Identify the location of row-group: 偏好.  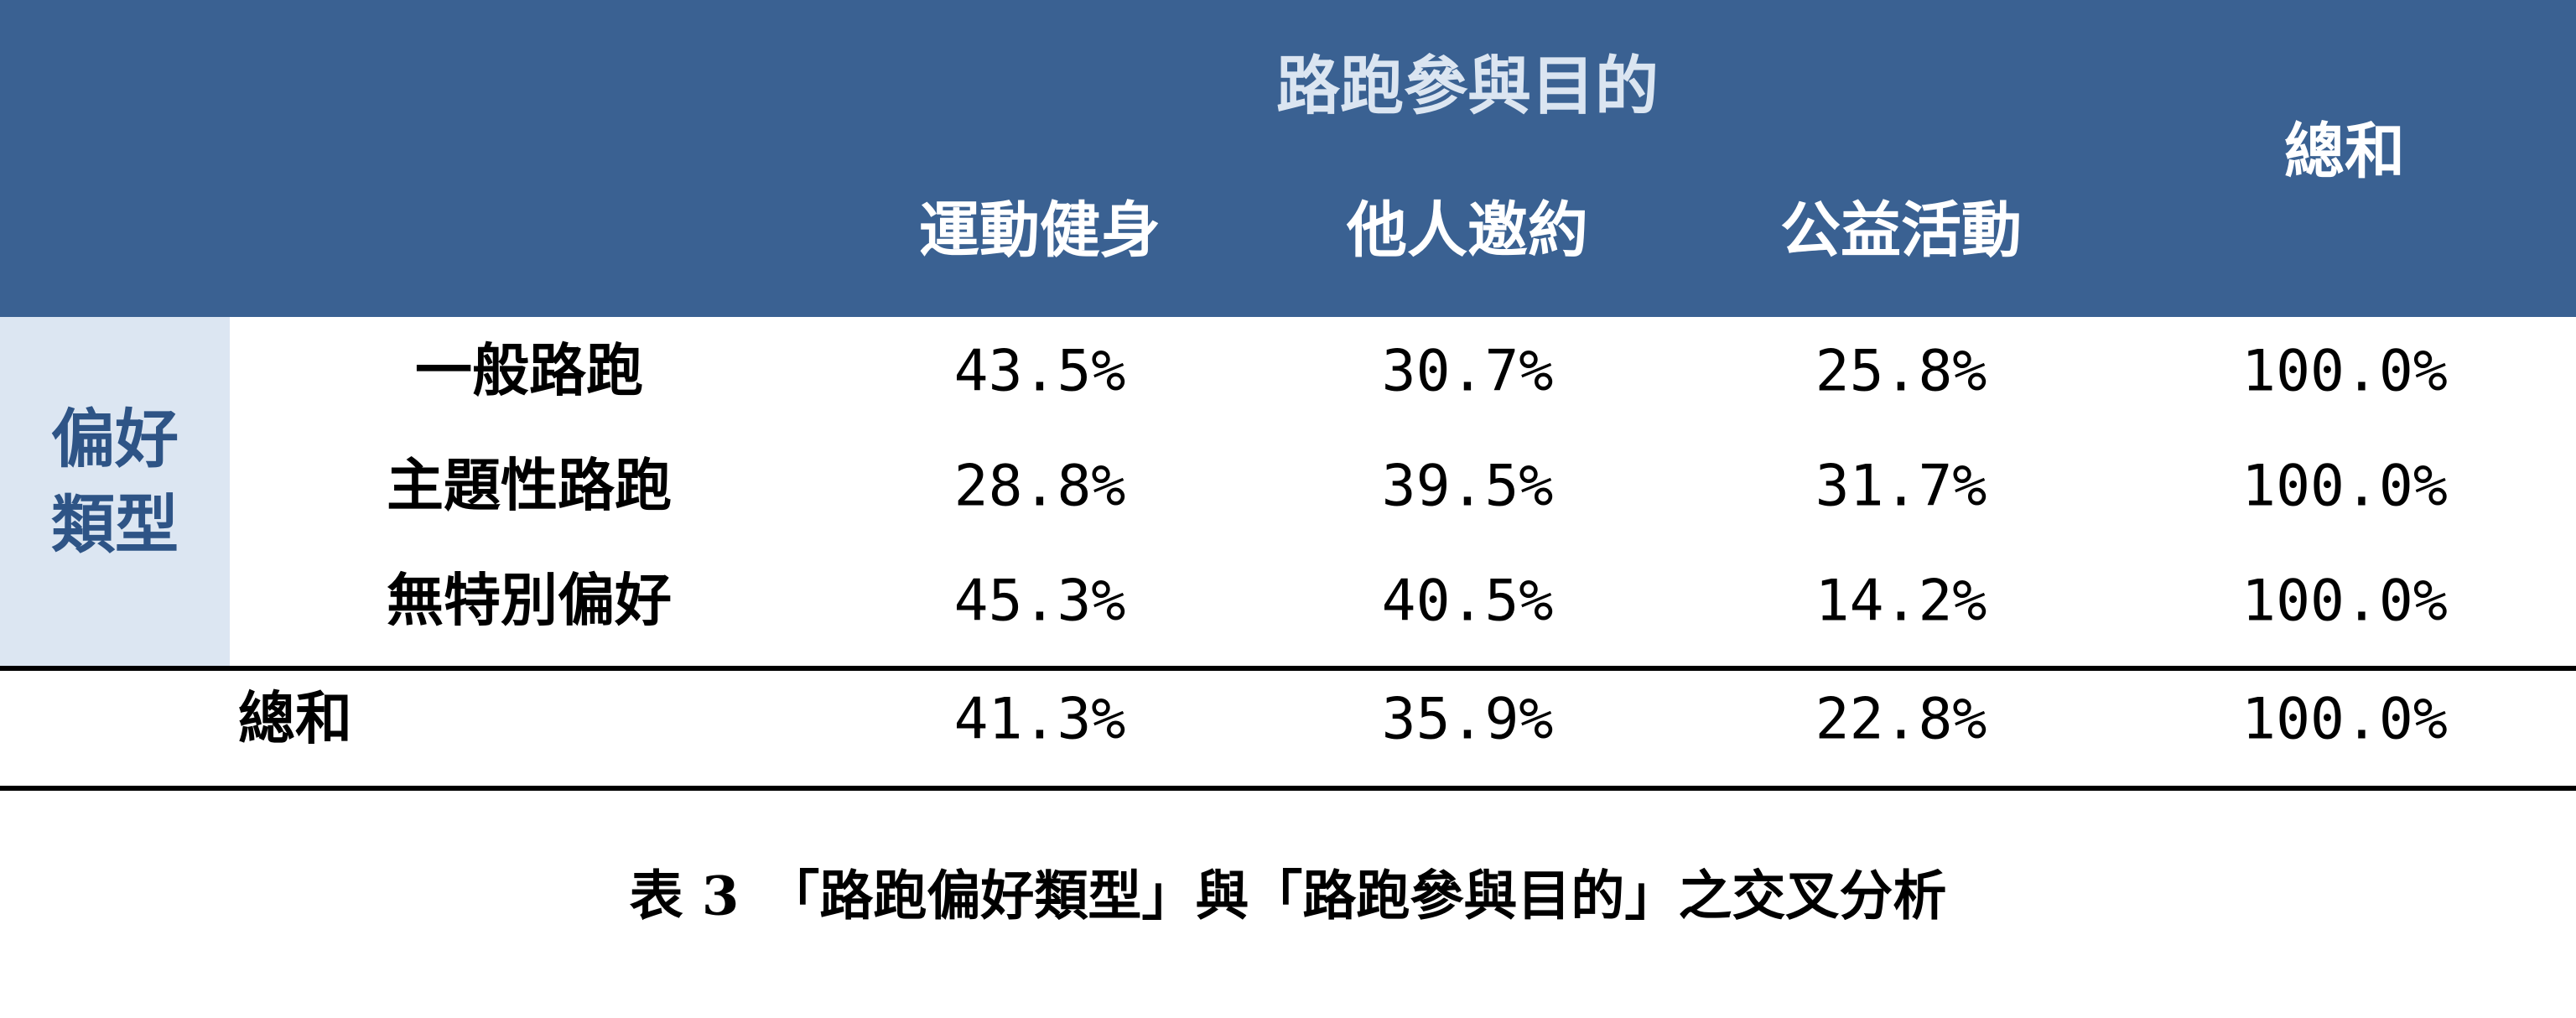
(115, 439).